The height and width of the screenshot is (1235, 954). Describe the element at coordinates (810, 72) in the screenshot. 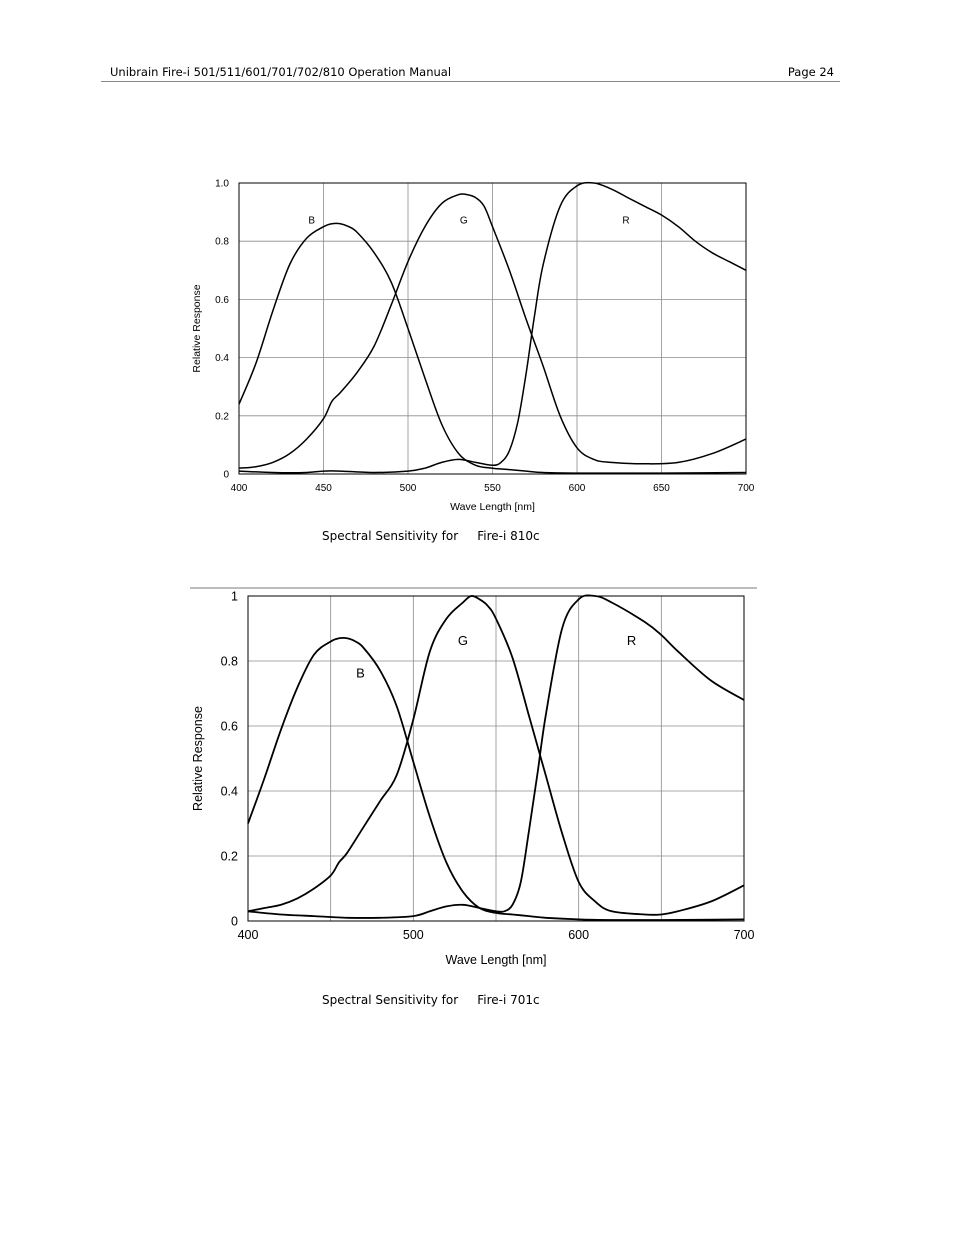

I see `page-number: Page 24` at that location.